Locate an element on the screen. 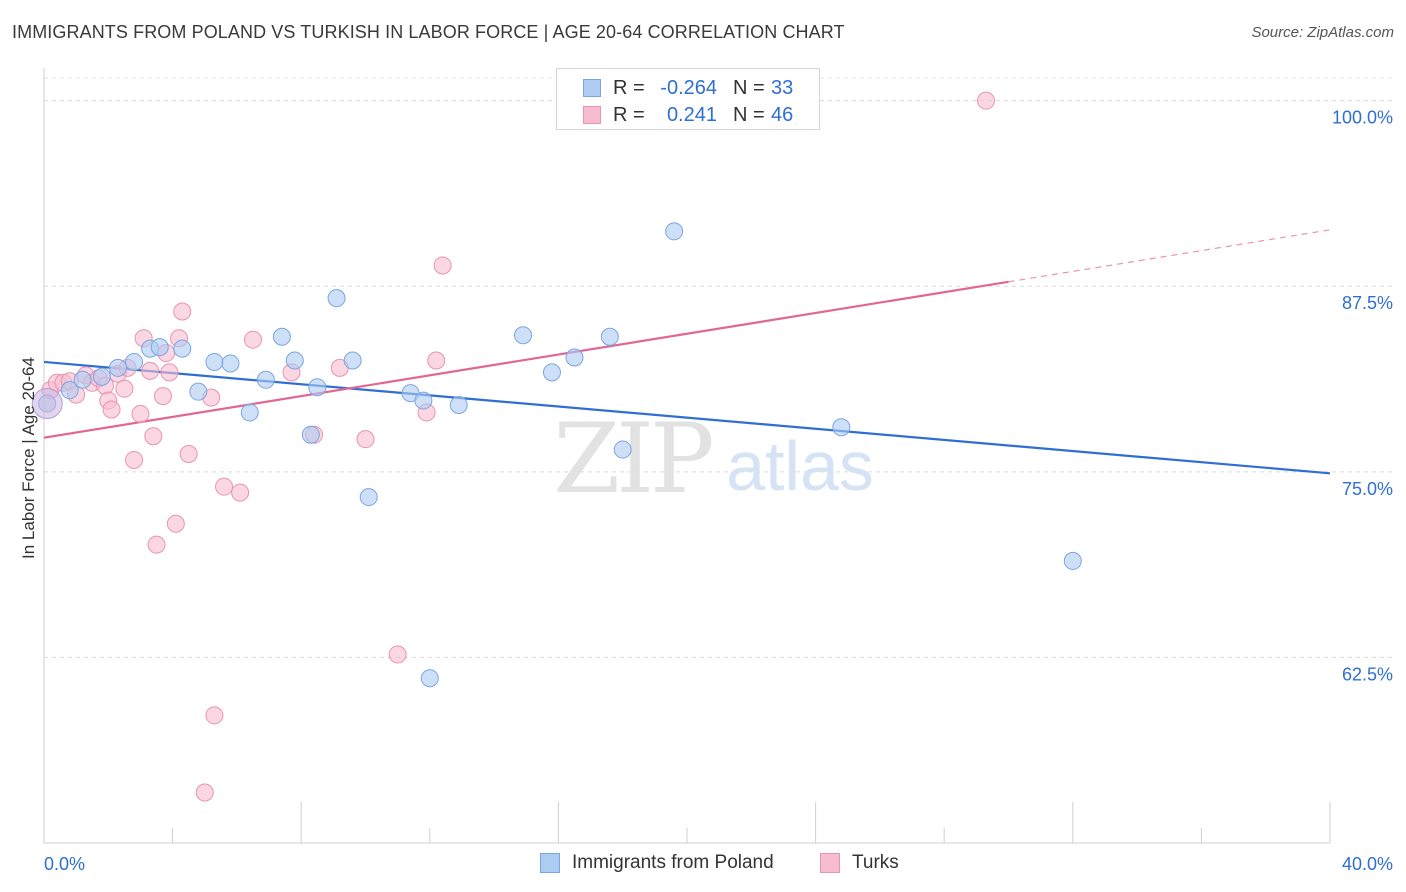 The image size is (1406, 892). watermark-zip: ZIP is located at coordinates (632, 459).